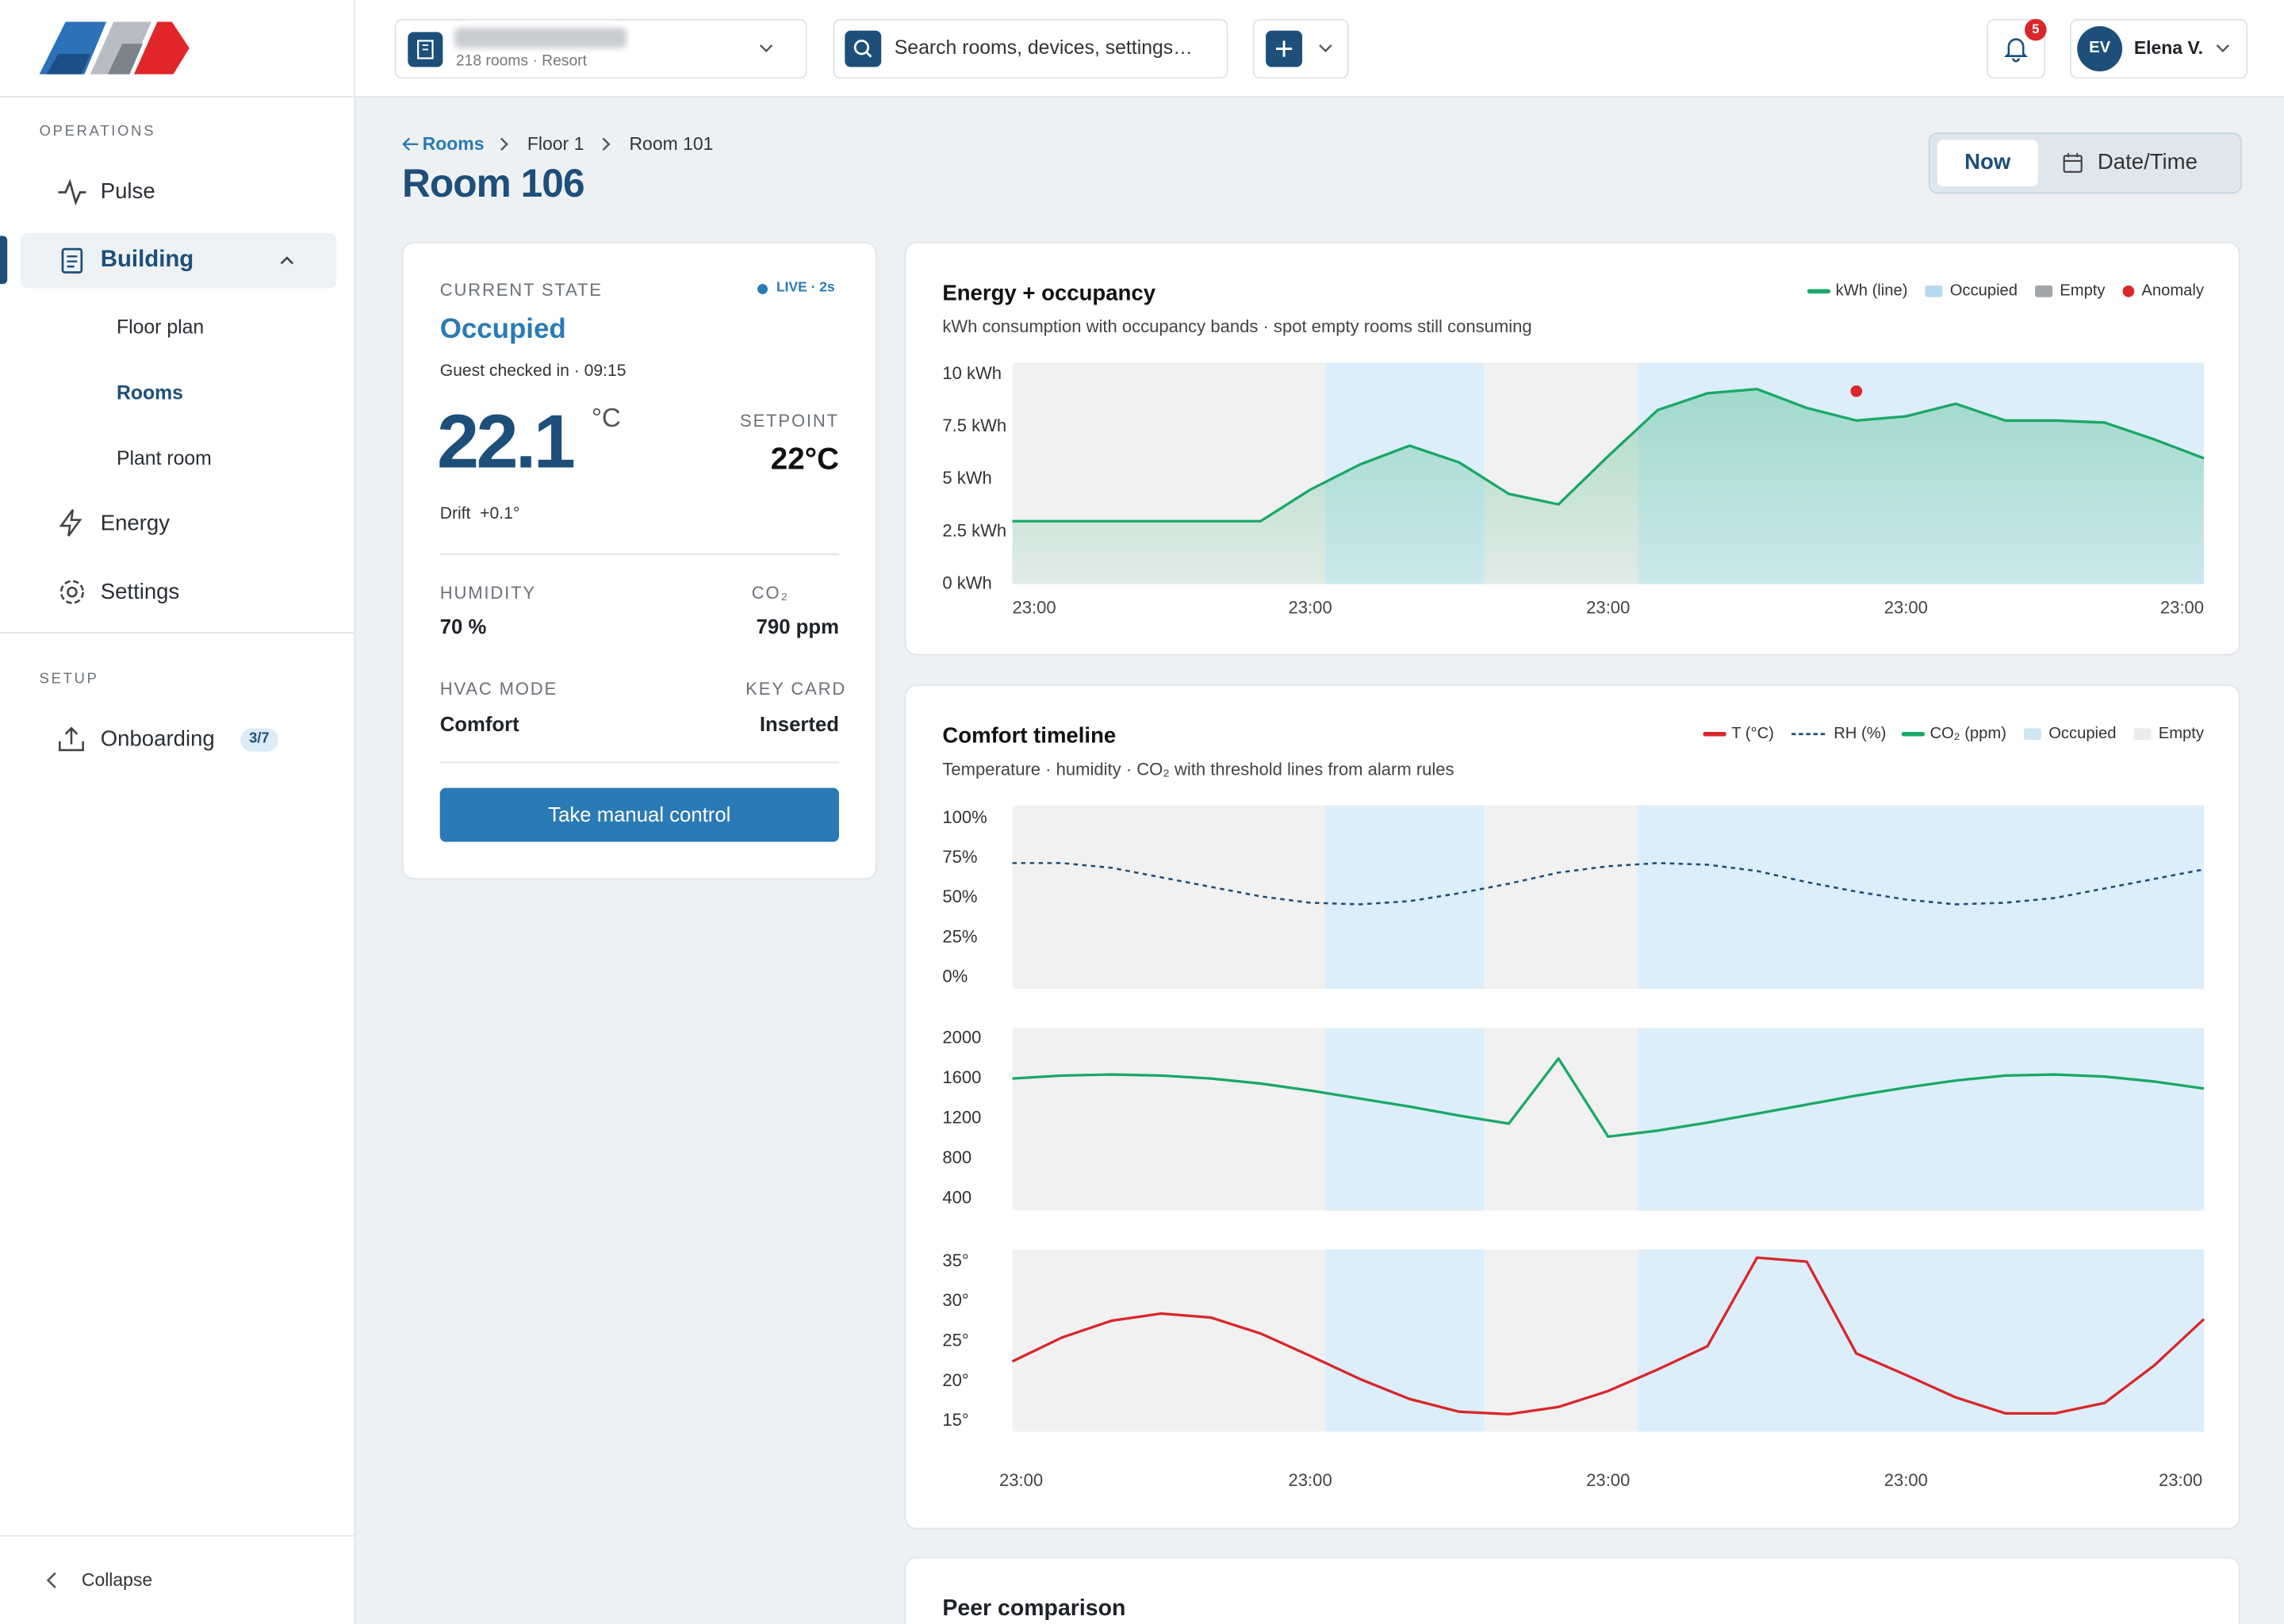  I want to click on manual-control-button: Take manual control, so click(639, 814).